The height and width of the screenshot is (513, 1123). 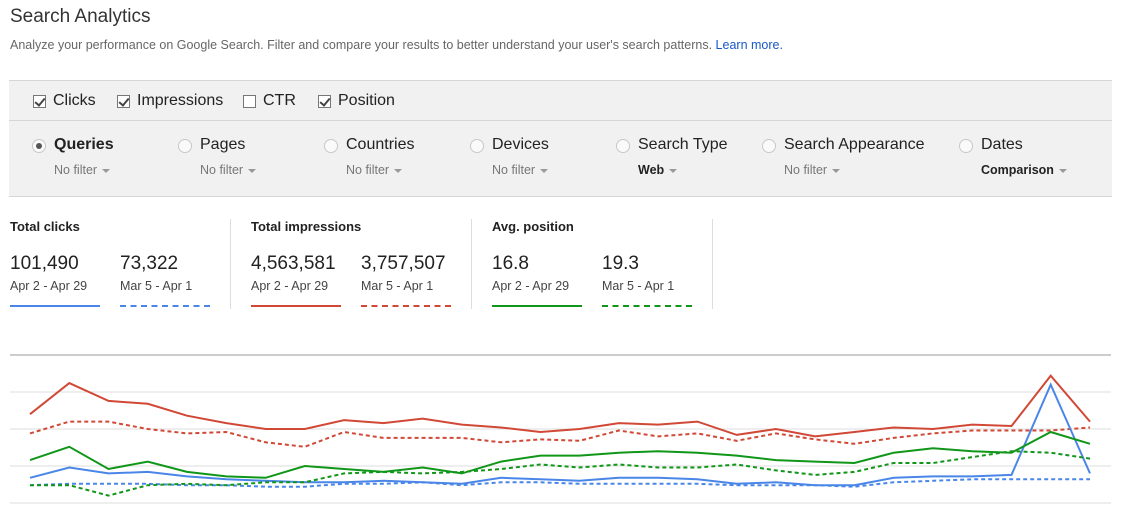 What do you see at coordinates (84, 144) in the screenshot?
I see `dimension-label: Queries` at bounding box center [84, 144].